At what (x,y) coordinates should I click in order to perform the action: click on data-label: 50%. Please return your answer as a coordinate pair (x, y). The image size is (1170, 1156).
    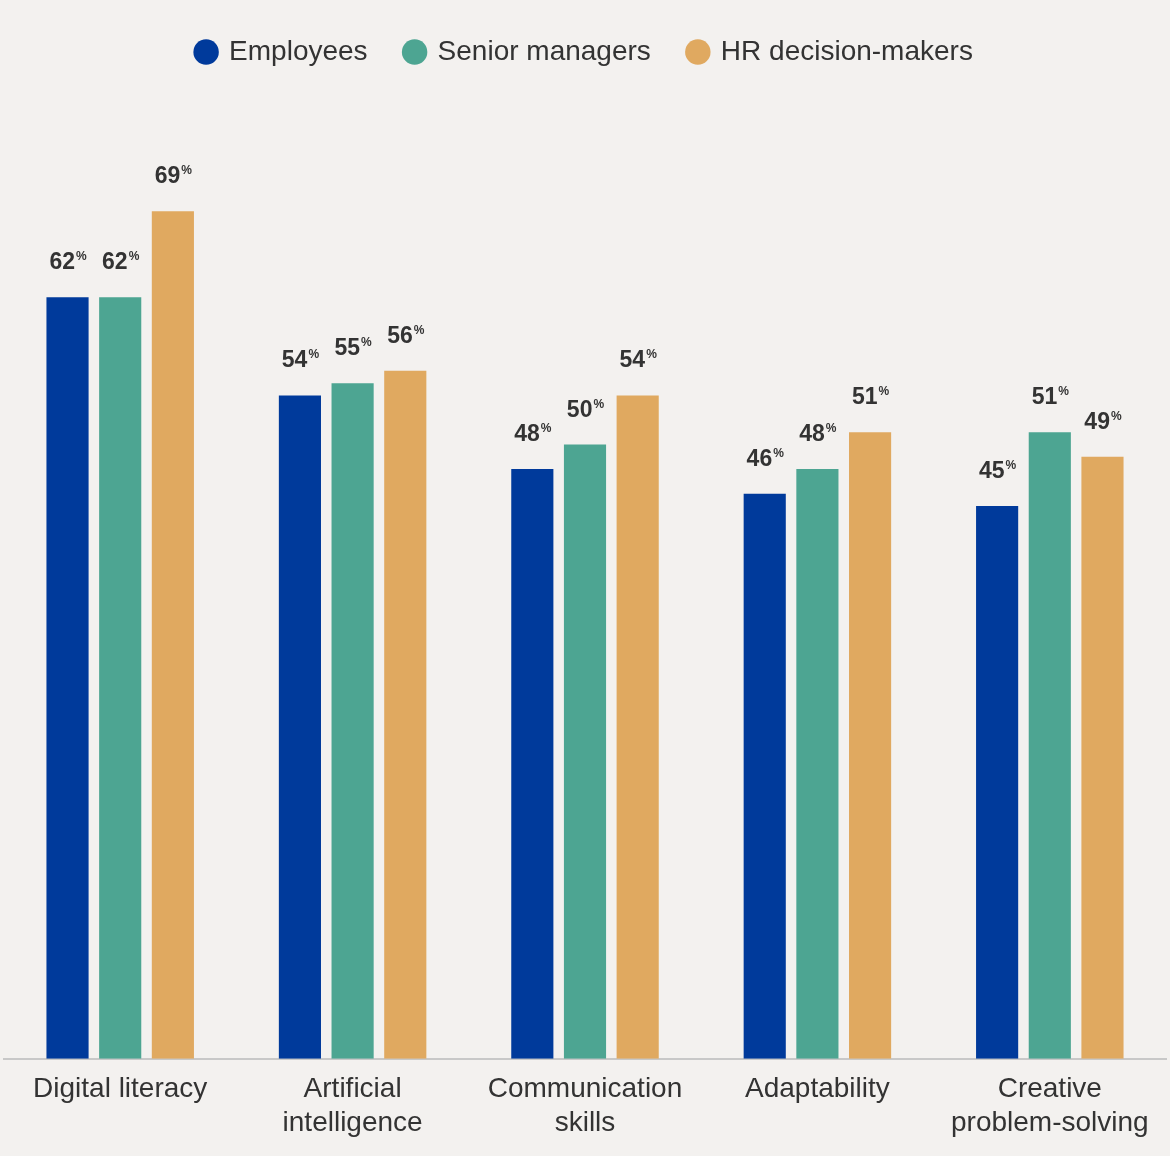
    Looking at the image, I should click on (585, 408).